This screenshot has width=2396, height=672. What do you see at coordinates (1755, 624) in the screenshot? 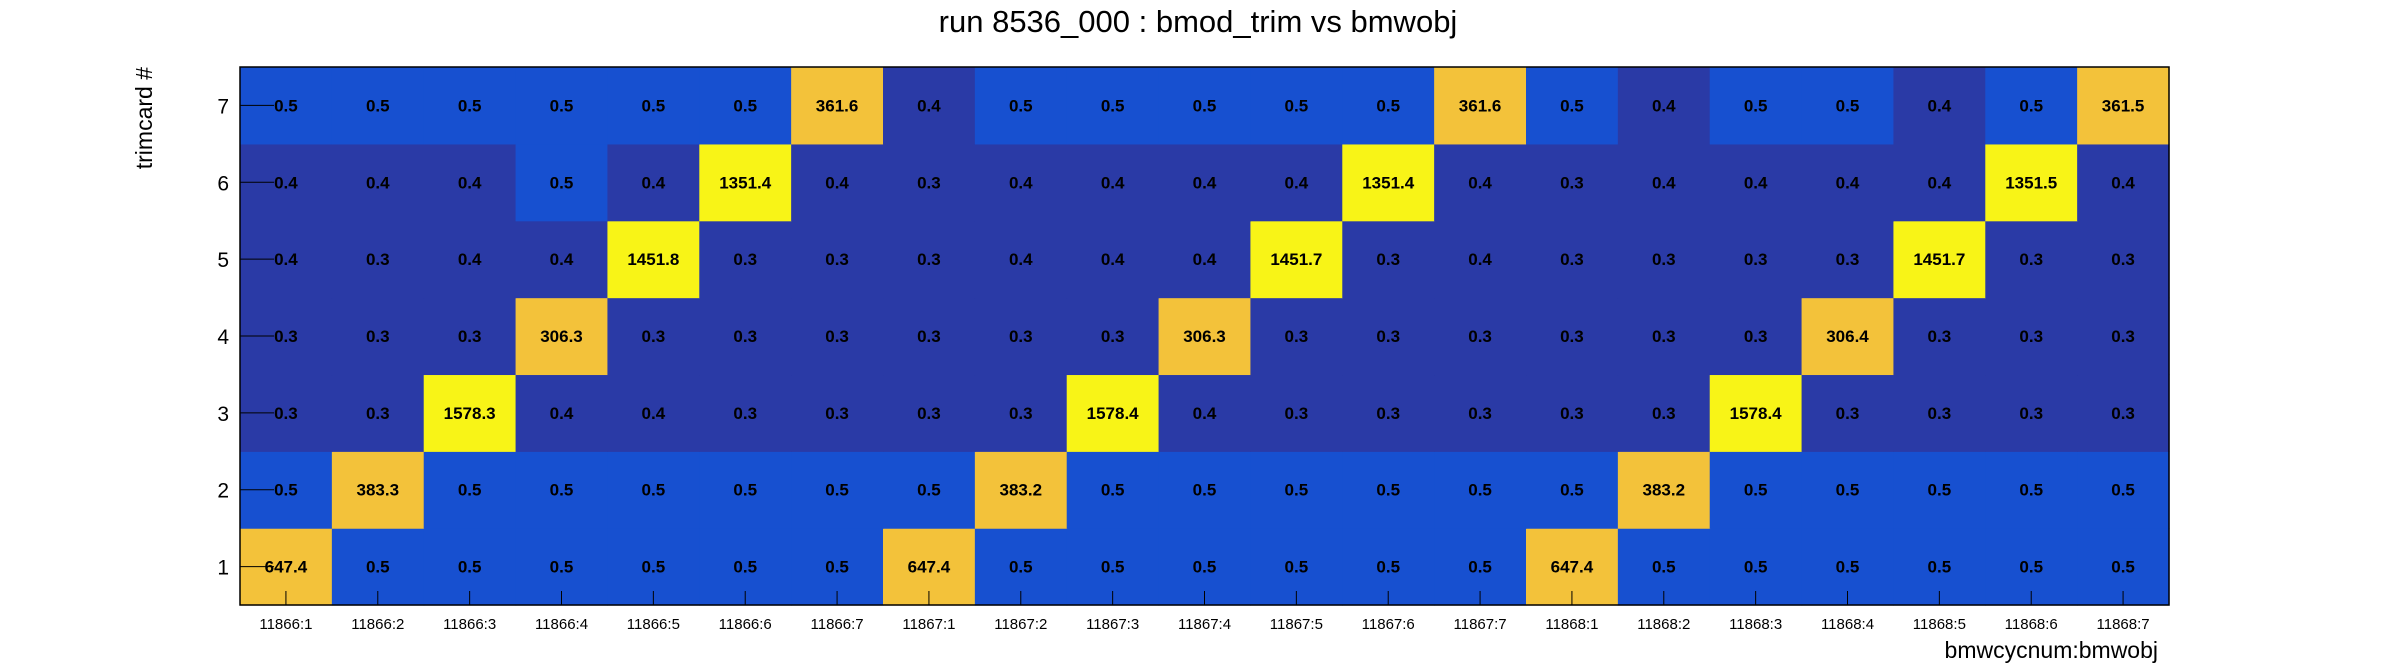
I see `x-tick-label: 11868:3` at bounding box center [1755, 624].